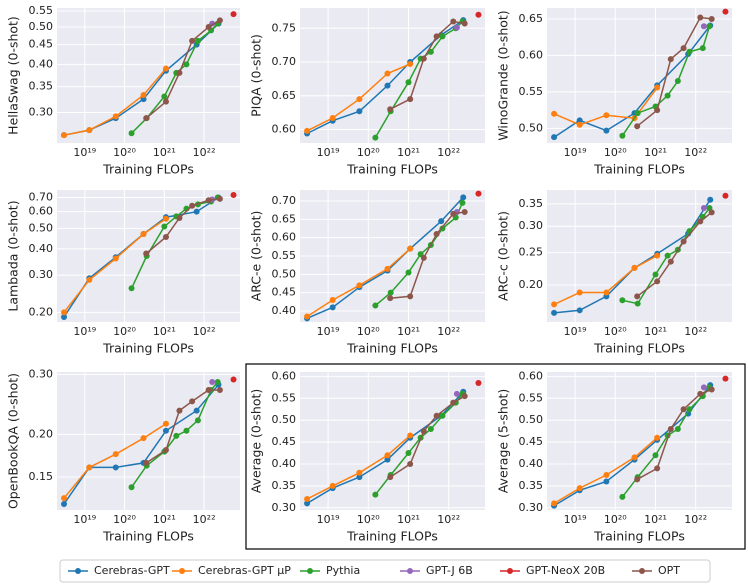  Describe the element at coordinates (41, 111) in the screenshot. I see `y-tick-label: 0.30` at that location.